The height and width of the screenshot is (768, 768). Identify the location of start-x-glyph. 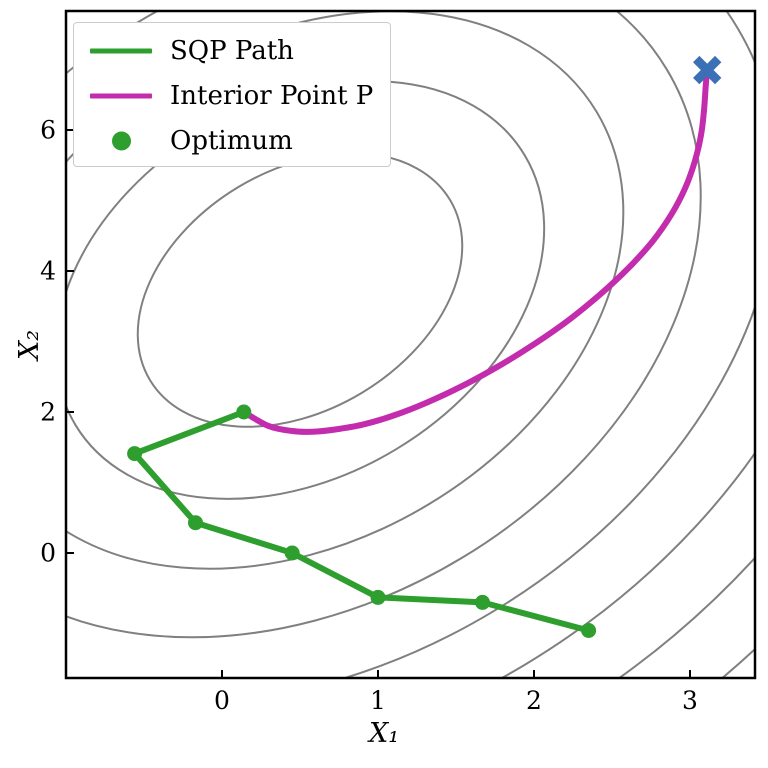
(707, 70).